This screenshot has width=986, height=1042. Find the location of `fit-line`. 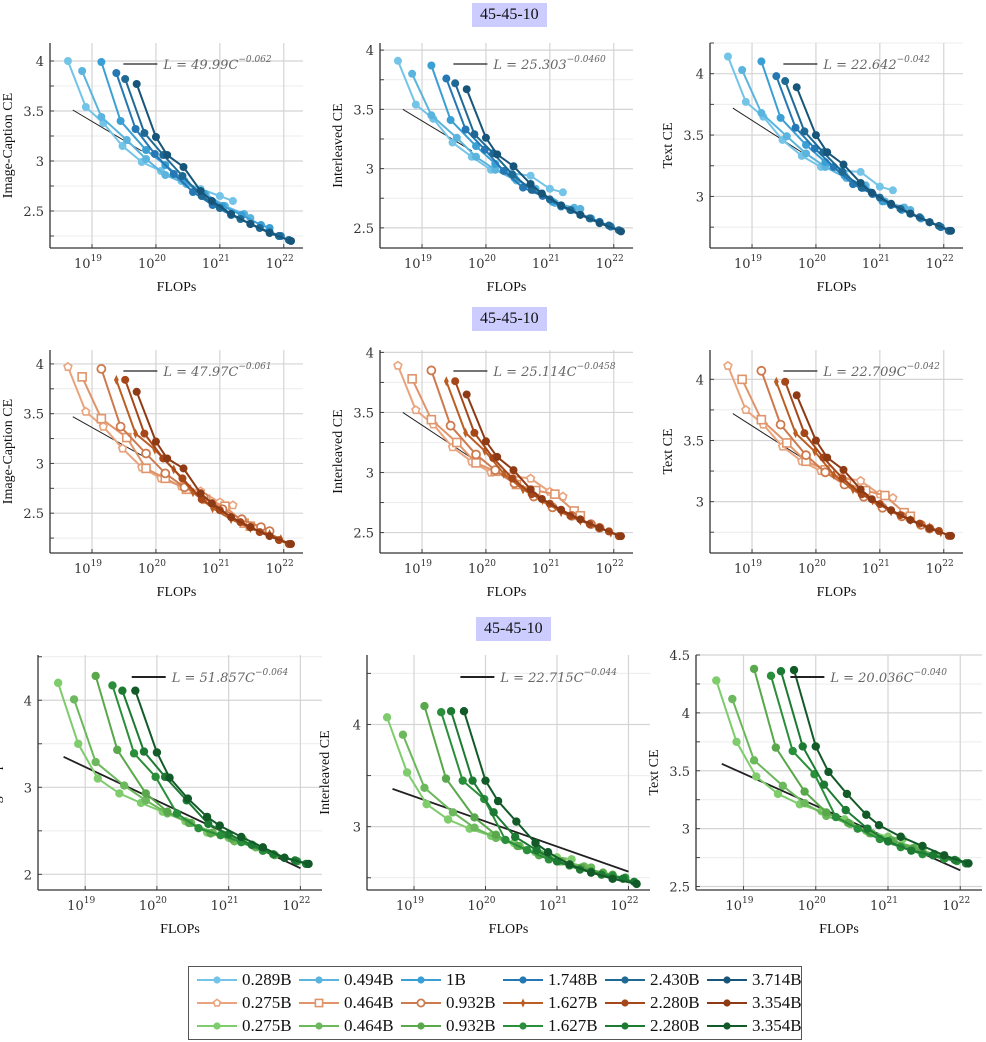

fit-line is located at coordinates (107, 436).